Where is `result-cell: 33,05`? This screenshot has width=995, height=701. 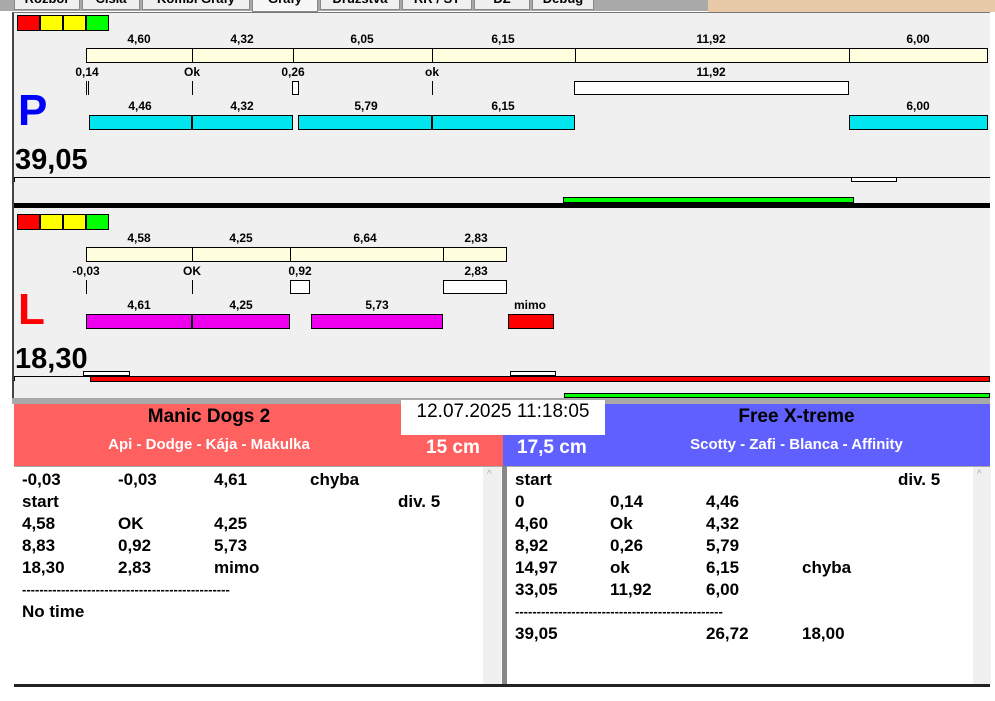 result-cell: 33,05 is located at coordinates (536, 589).